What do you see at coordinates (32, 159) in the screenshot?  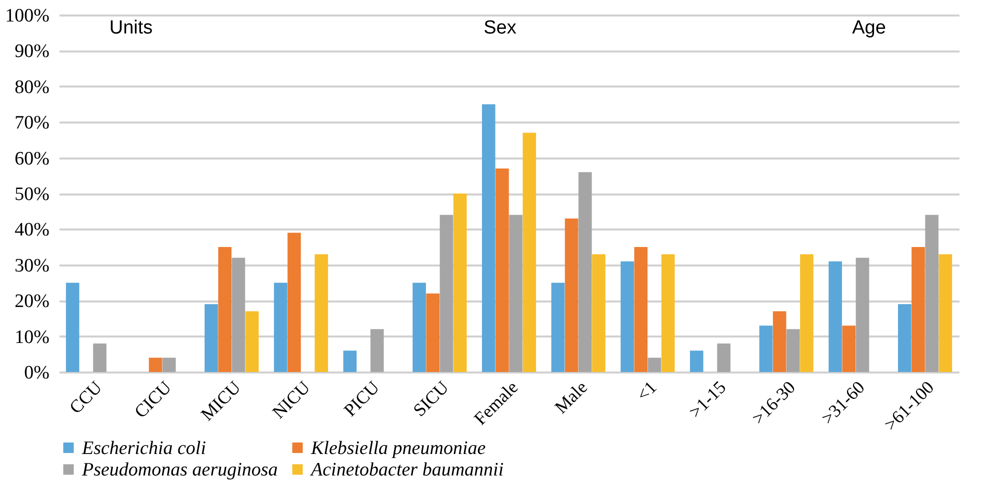 I see `y-tick-label: 60%` at bounding box center [32, 159].